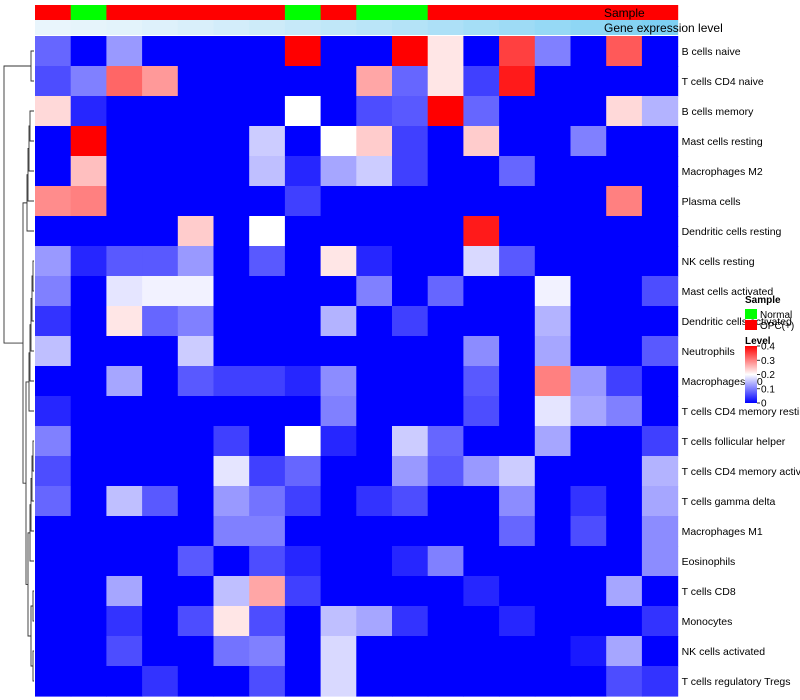 This screenshot has width=800, height=700. Describe the element at coordinates (768, 347) in the screenshot. I see `legend-tick-label: 0.4` at that location.